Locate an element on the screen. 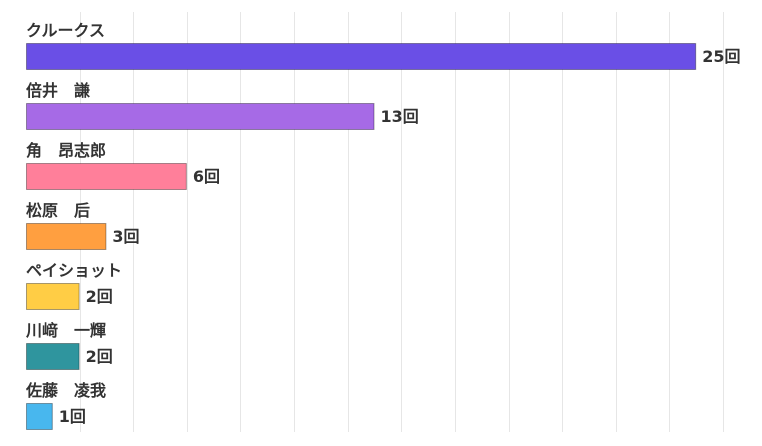 This screenshot has width=762, height=446. category-label: クルークス is located at coordinates (65, 30).